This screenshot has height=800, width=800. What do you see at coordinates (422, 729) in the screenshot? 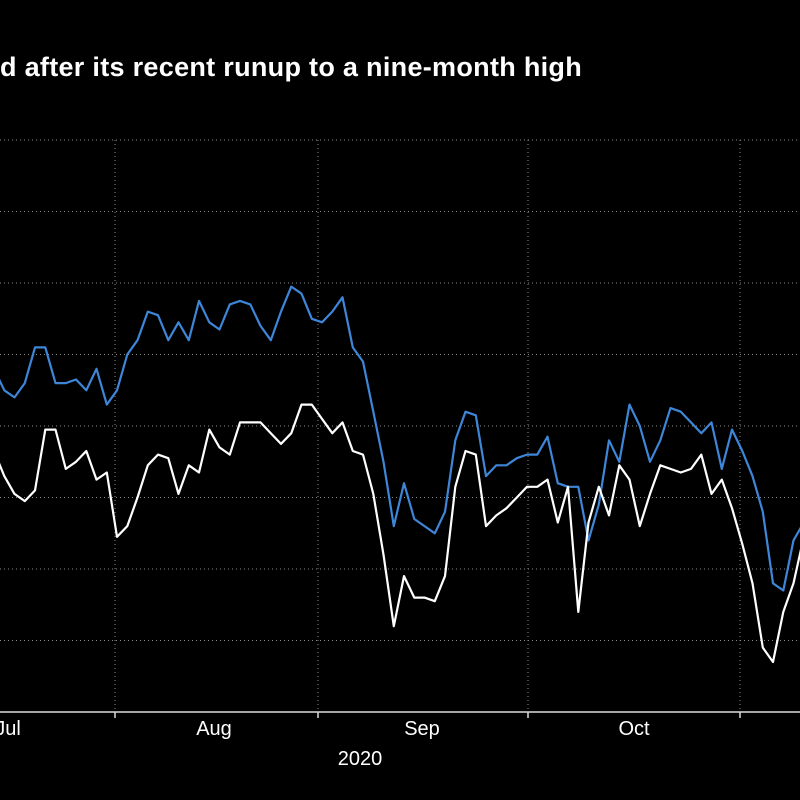
I see `x-tick-label: Sep` at bounding box center [422, 729].